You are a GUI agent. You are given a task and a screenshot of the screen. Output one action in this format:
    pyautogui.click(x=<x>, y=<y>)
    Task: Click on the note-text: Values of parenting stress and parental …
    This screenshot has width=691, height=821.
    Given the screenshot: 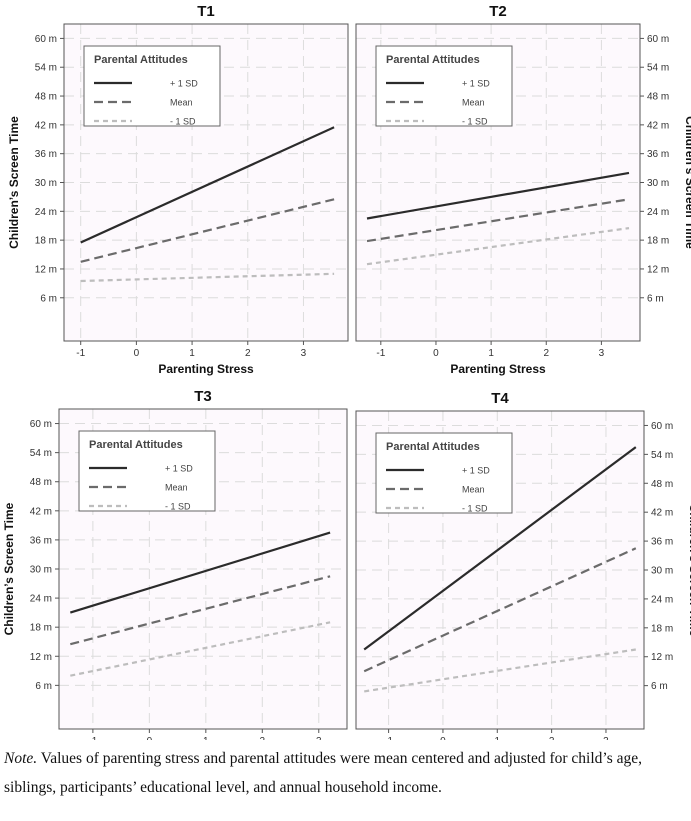 What is the action you would take?
    pyautogui.click(x=323, y=773)
    